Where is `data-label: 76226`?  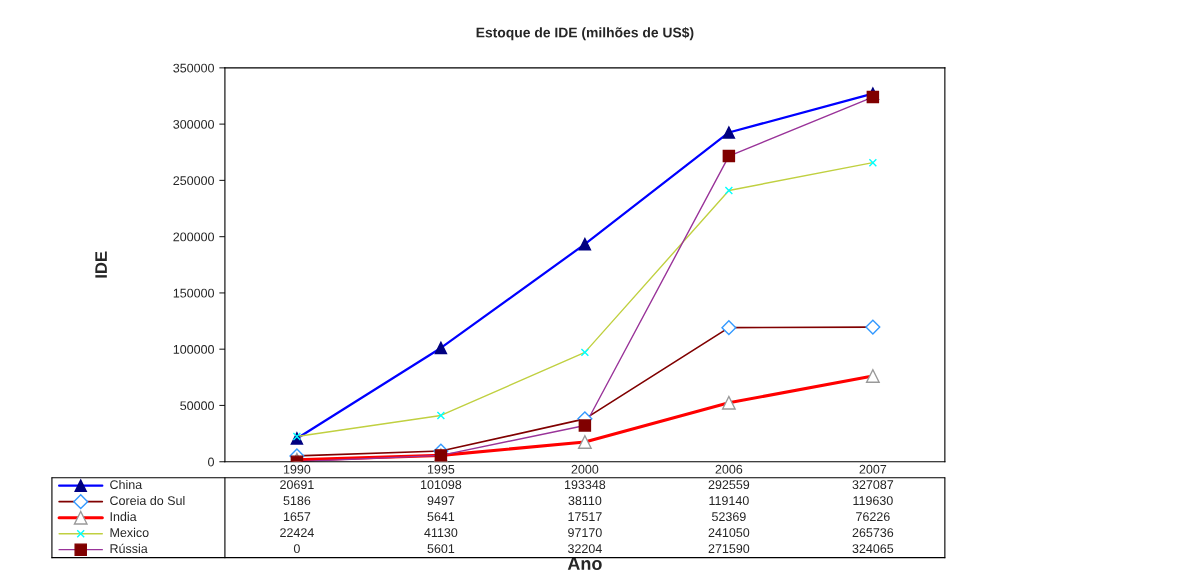
data-label: 76226 is located at coordinates (873, 517).